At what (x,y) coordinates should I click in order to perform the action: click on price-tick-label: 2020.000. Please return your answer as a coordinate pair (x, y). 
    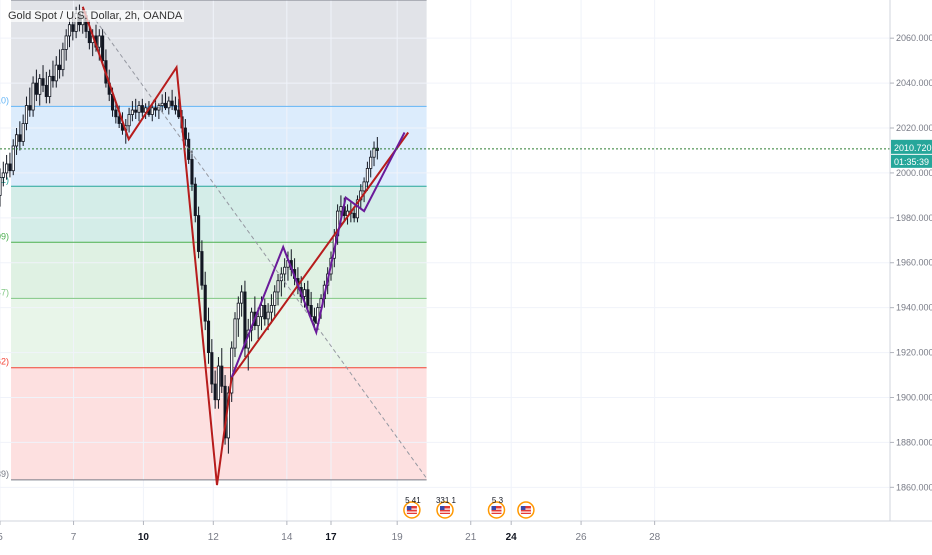
    Looking at the image, I should click on (914, 128).